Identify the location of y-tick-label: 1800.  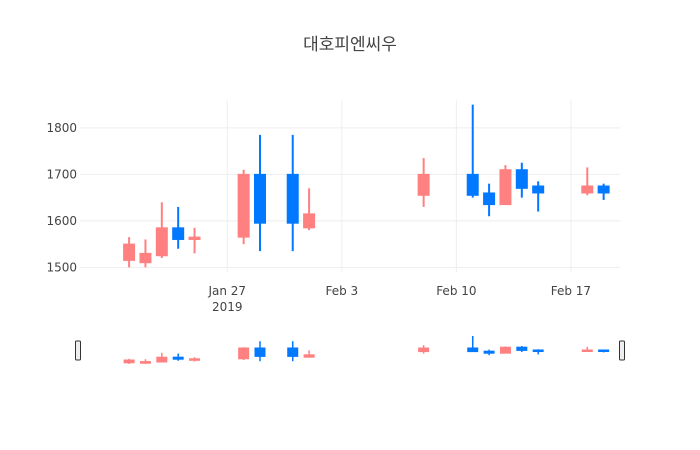
(61, 128).